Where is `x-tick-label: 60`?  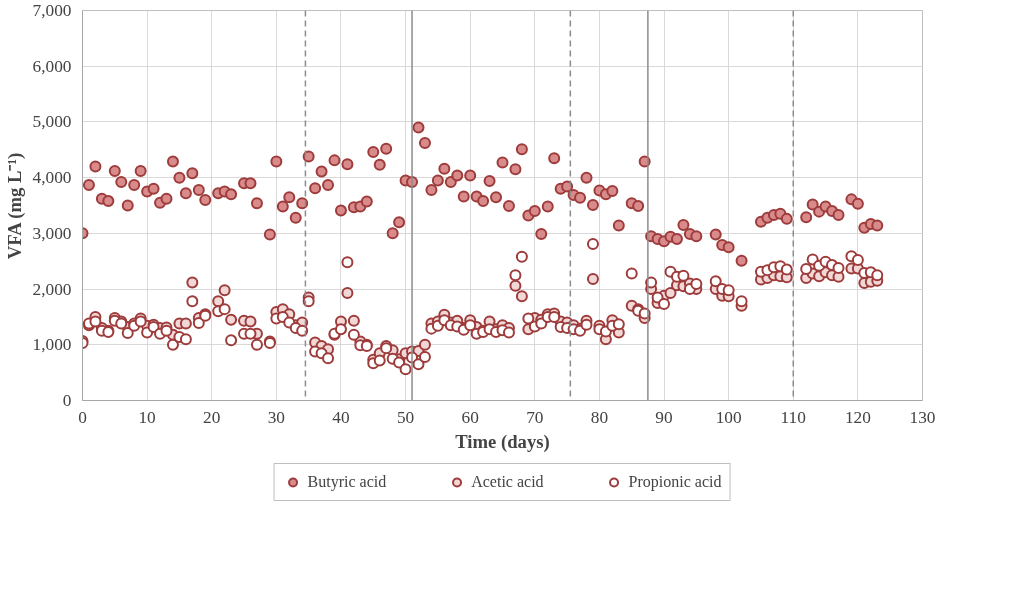 x-tick-label: 60 is located at coordinates (470, 417).